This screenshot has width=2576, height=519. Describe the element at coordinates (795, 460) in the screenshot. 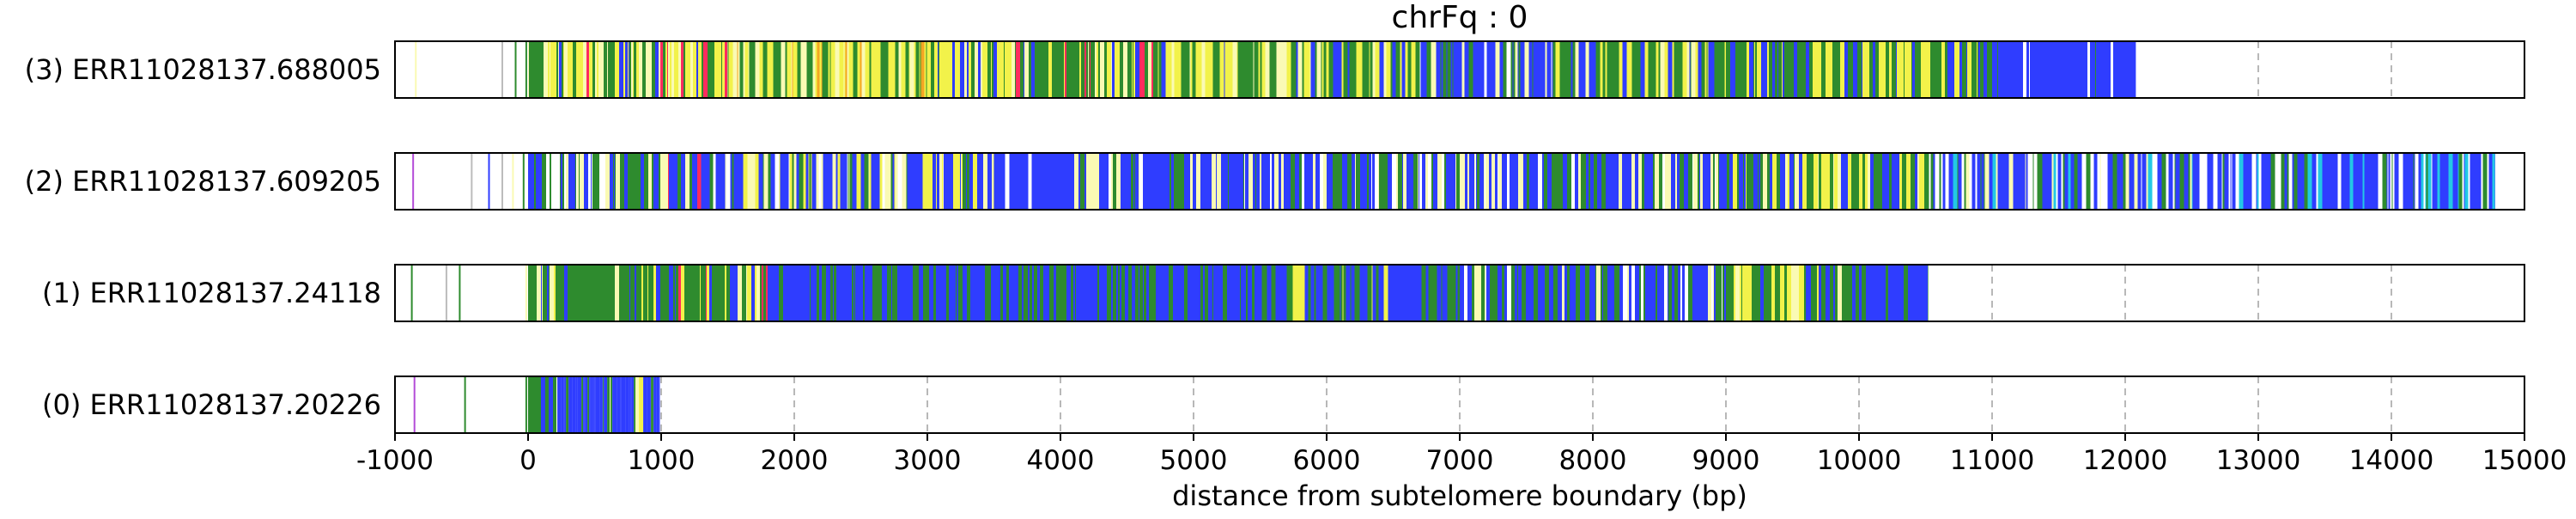

I see `x-tick-label: 2000` at that location.